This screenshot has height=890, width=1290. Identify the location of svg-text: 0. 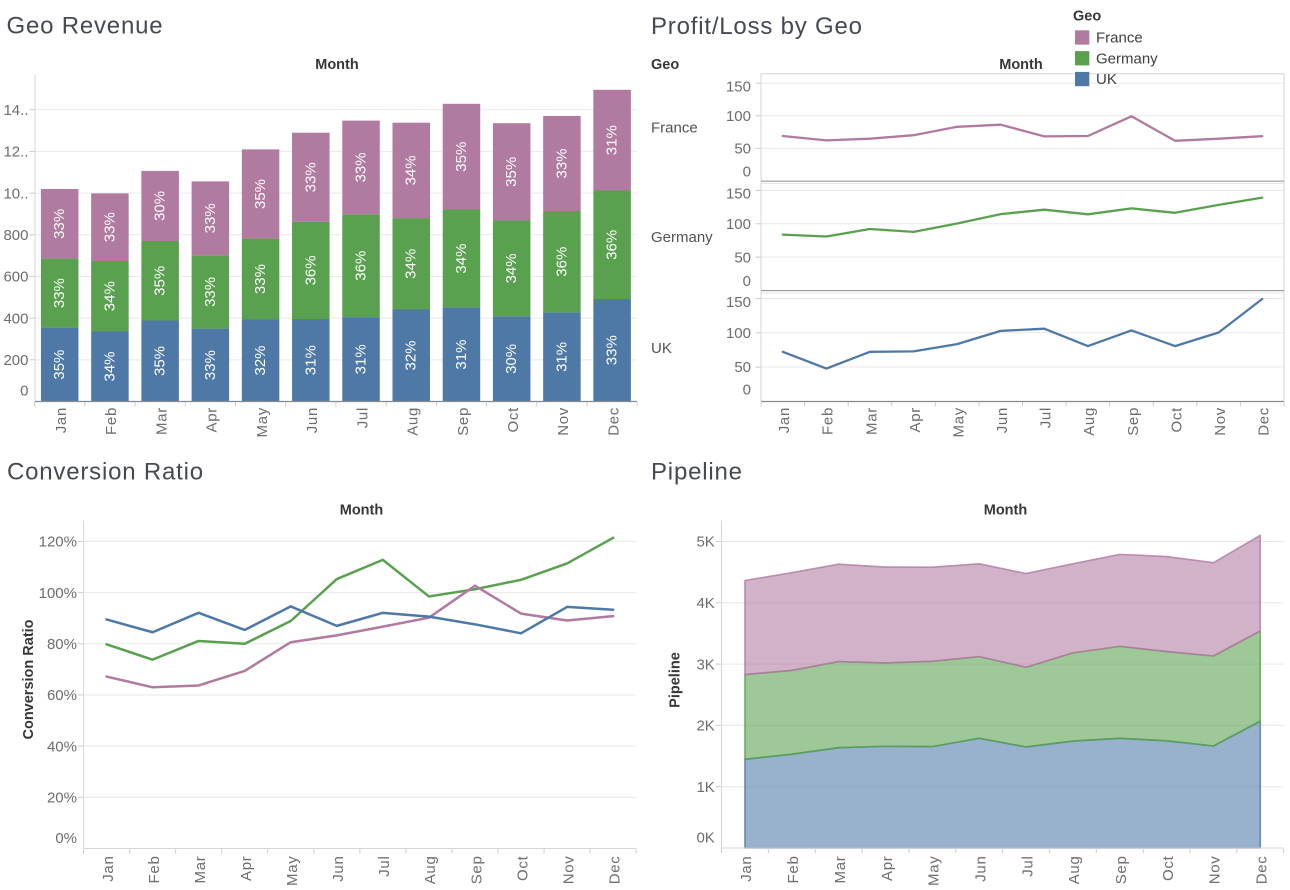
(747, 281).